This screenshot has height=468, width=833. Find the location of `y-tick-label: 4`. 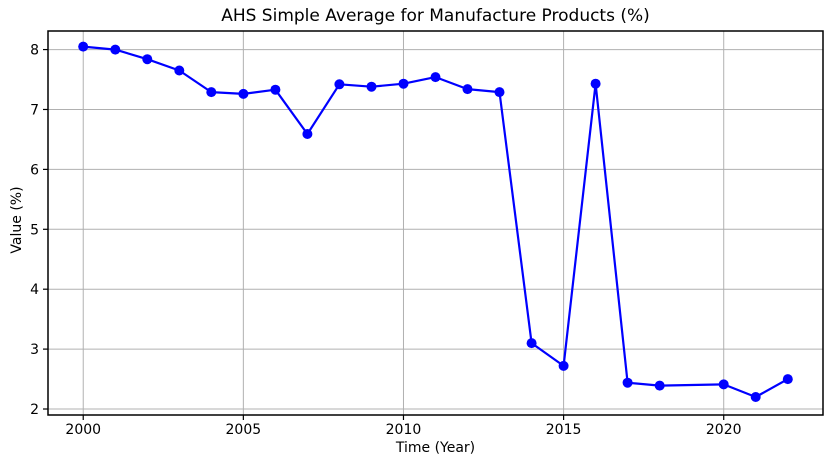

y-tick-label: 4 is located at coordinates (34, 290).